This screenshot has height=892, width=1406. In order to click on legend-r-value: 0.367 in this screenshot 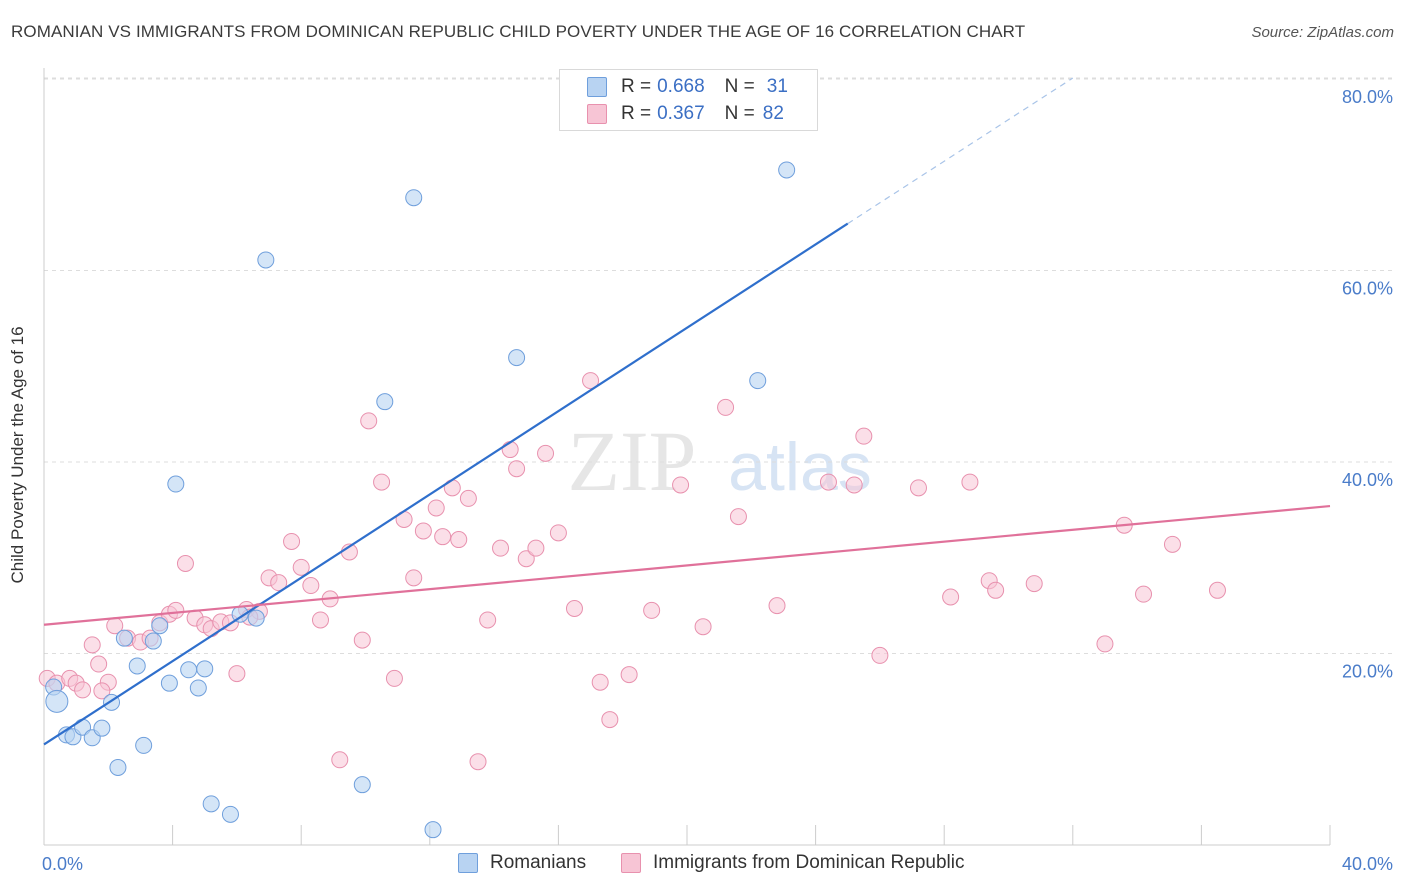, I will do `click(681, 113)`.